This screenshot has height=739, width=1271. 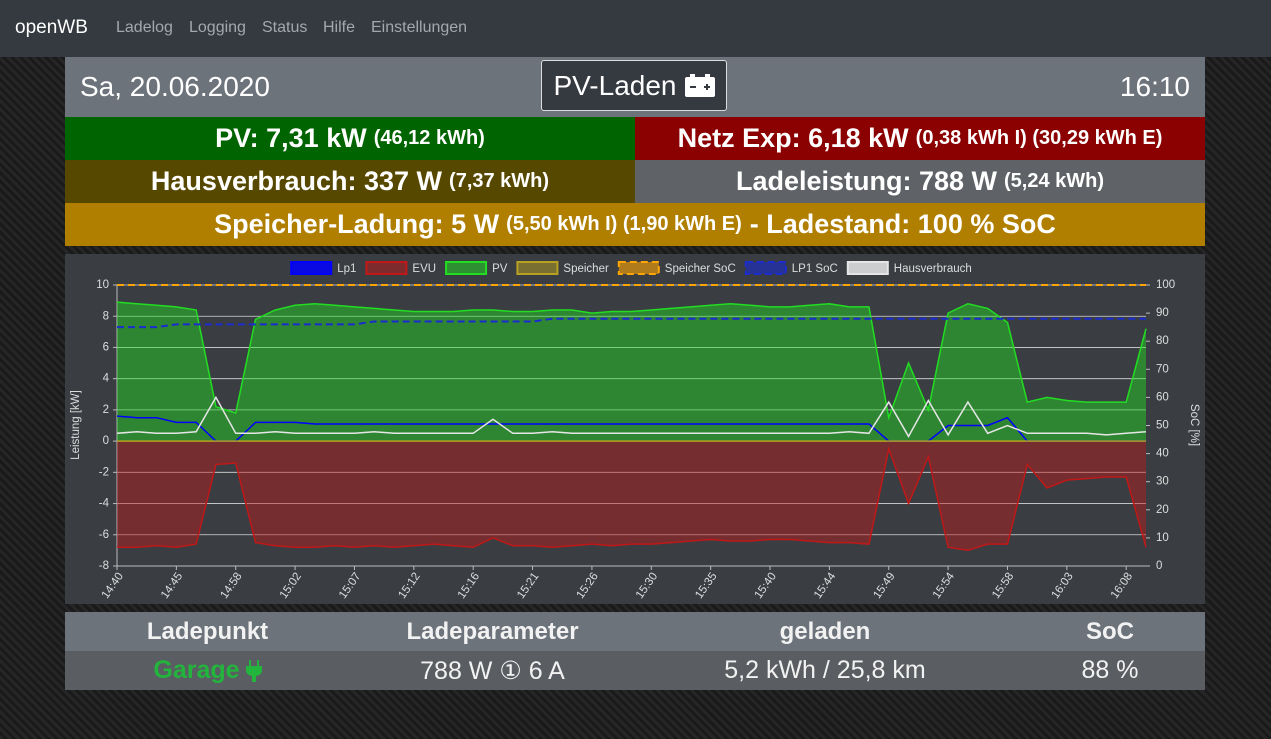 What do you see at coordinates (350, 586) in the screenshot?
I see `x-tick-label: 15:07` at bounding box center [350, 586].